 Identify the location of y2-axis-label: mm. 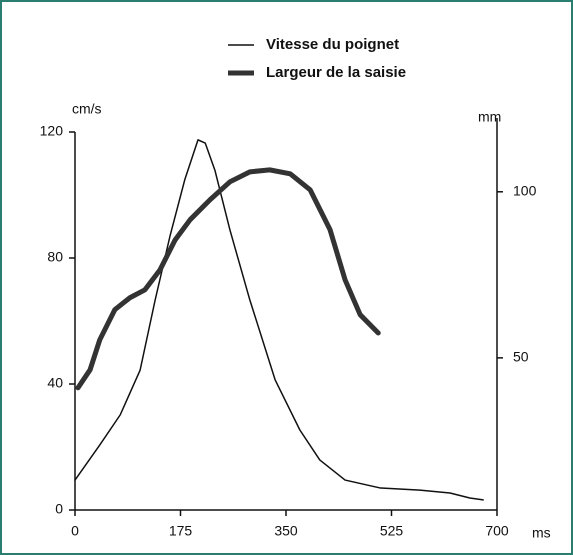
(489, 117).